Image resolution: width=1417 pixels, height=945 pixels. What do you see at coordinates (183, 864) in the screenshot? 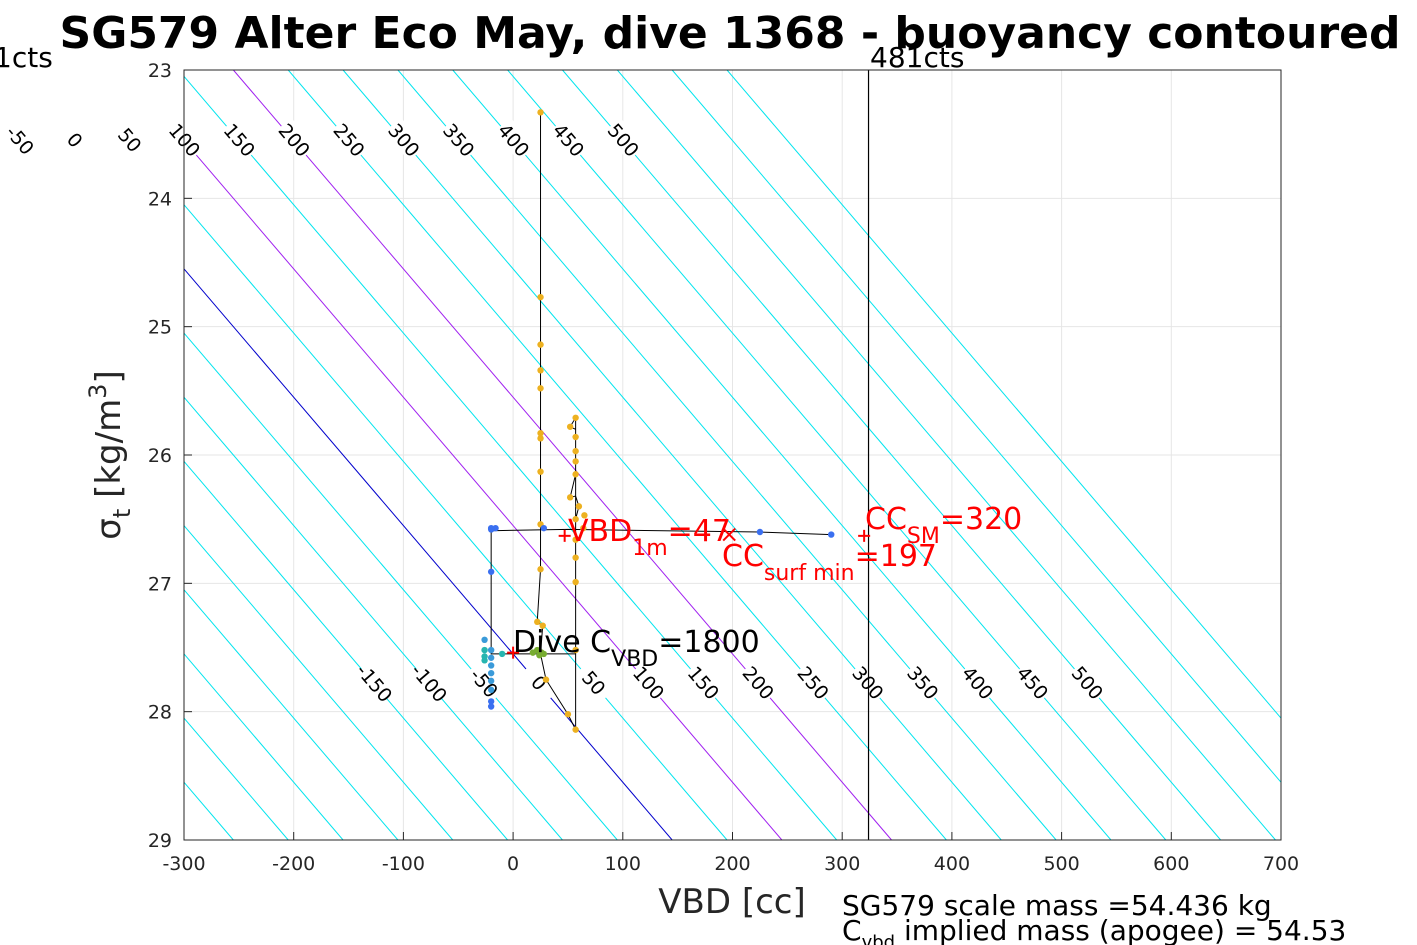
I see `x-tick-label: -300` at bounding box center [183, 864].